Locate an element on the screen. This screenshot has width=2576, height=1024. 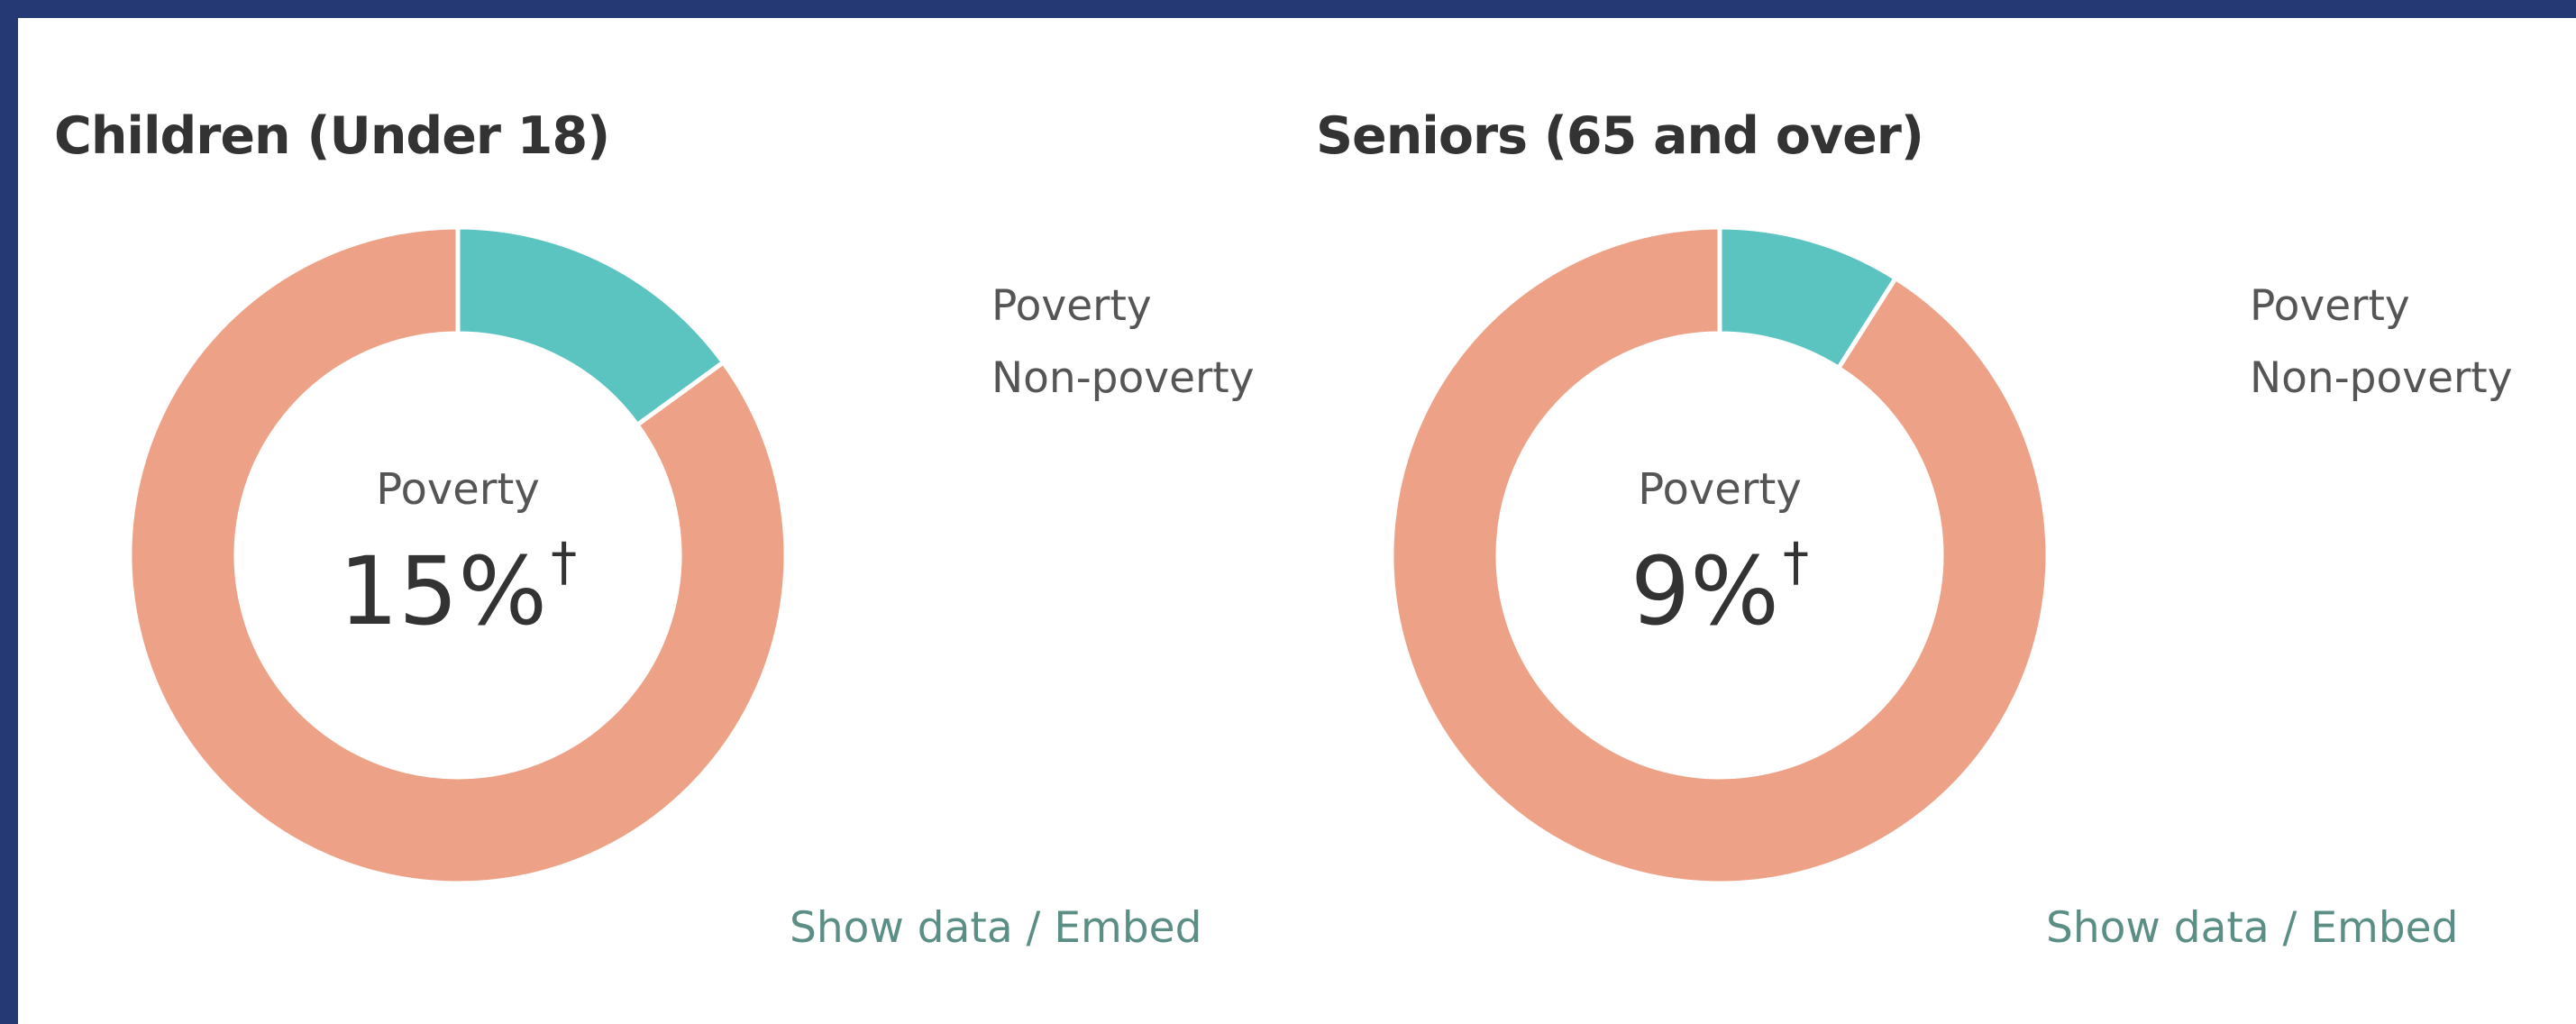
center-label-seniors: Poverty is located at coordinates (1720, 489).